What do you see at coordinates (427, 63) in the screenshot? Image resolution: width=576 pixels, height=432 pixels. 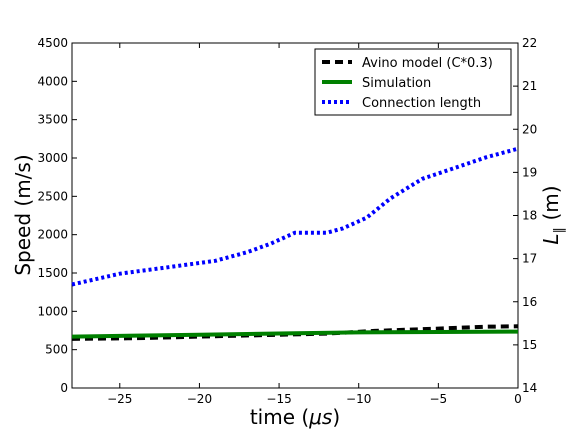 I see `legend-label-avino: Avino model (C*0.3)` at bounding box center [427, 63].